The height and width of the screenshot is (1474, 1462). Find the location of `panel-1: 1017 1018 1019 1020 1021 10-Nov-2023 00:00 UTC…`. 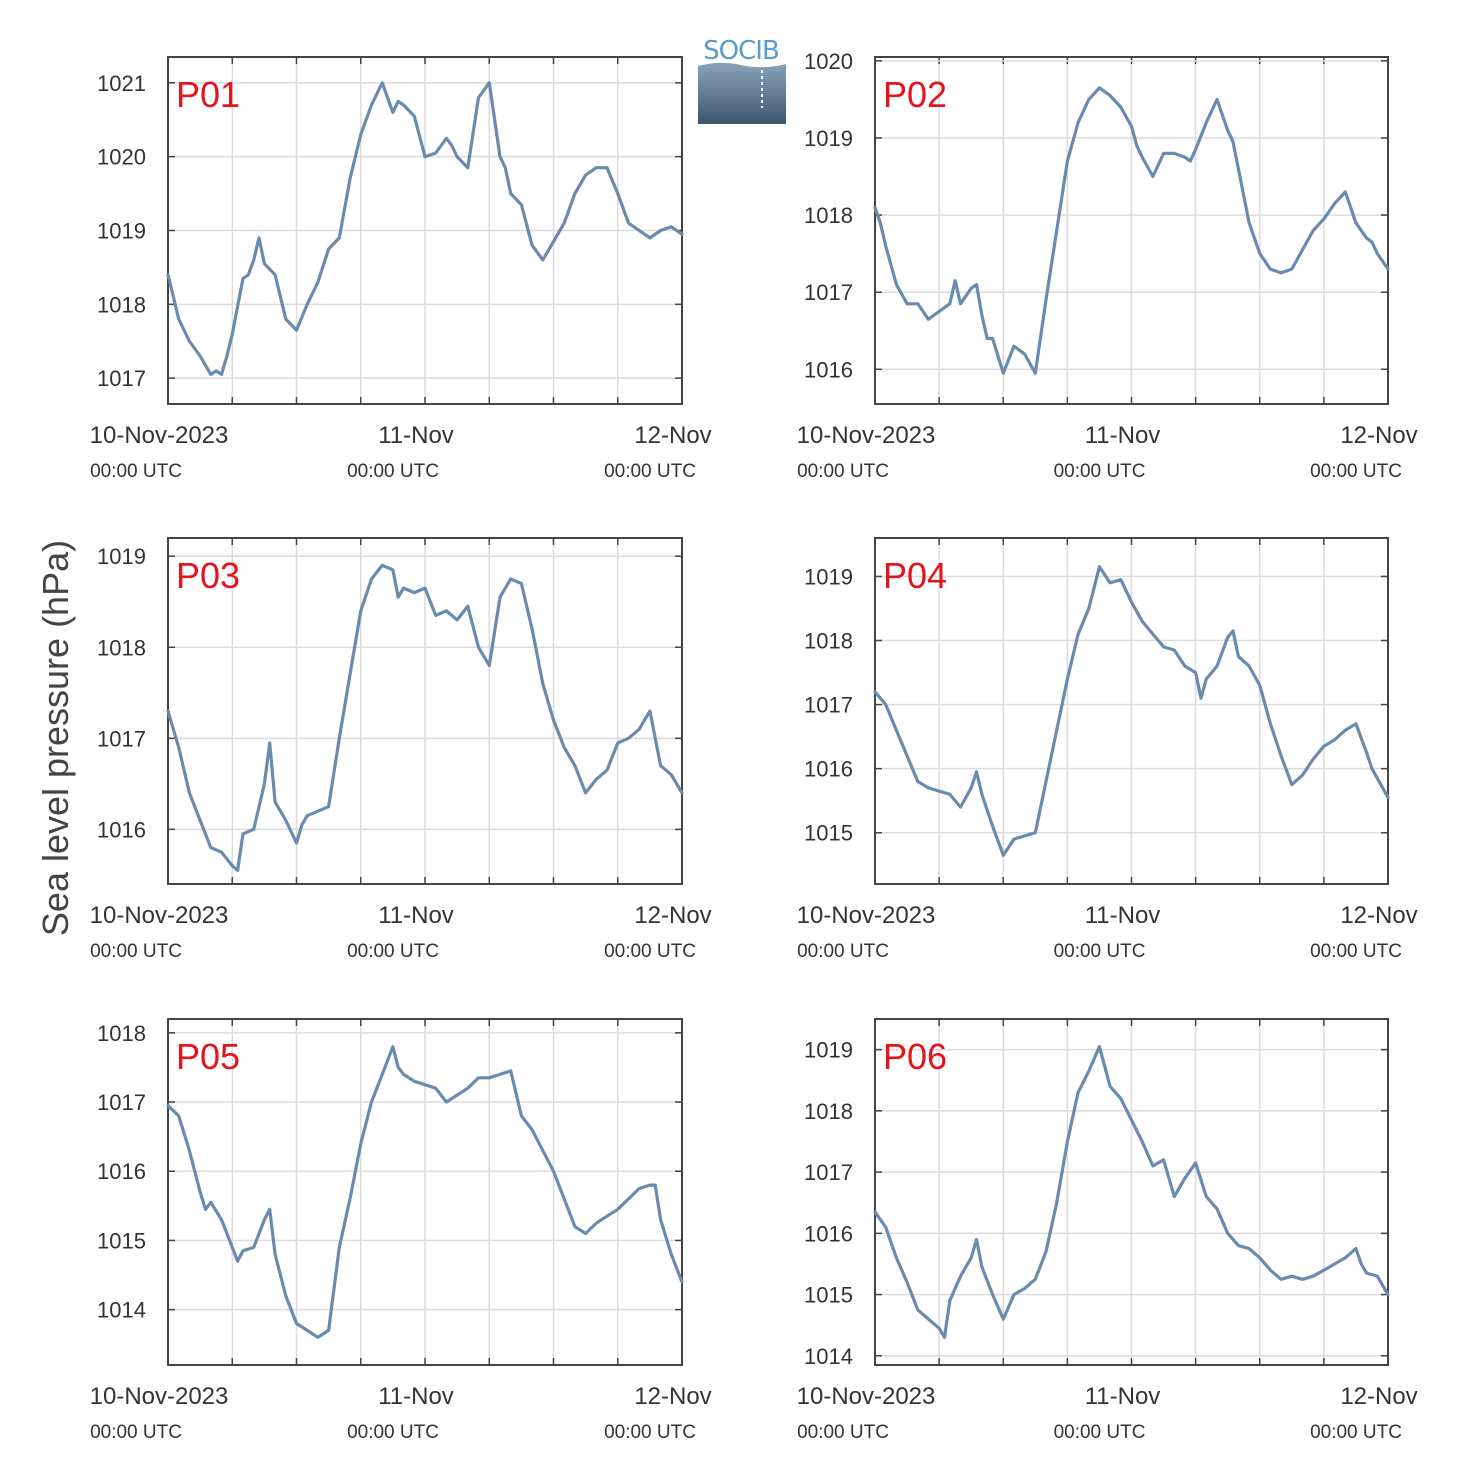

panel-1: 1017 1018 1019 1020 1021 10-Nov-2023 00:00 UTC… is located at coordinates (401, 269).